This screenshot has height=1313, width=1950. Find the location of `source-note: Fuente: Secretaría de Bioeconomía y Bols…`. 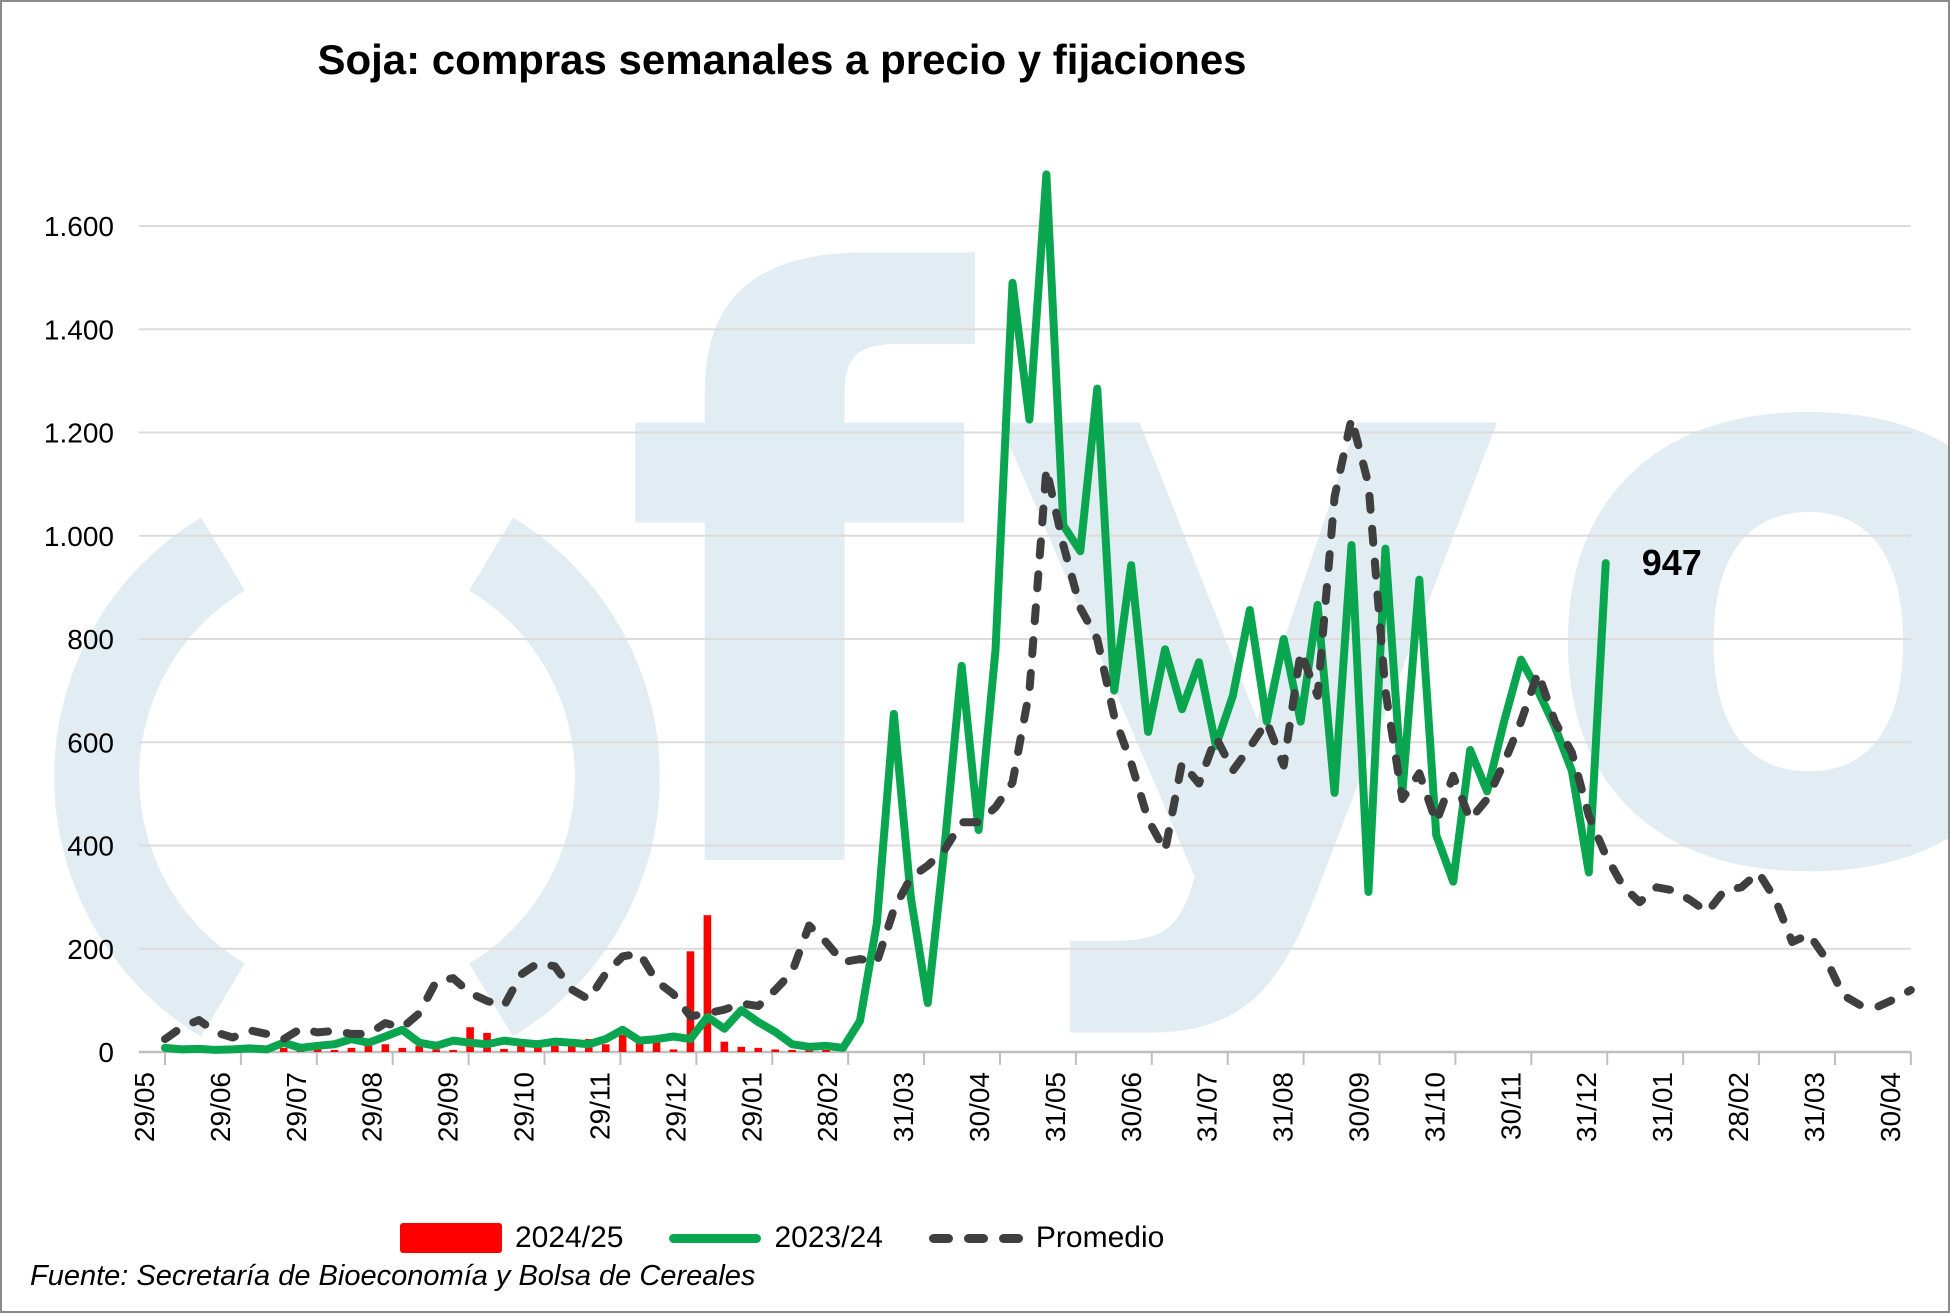

source-note: Fuente: Secretaría de Bioeconomía y Bols… is located at coordinates (393, 1276).